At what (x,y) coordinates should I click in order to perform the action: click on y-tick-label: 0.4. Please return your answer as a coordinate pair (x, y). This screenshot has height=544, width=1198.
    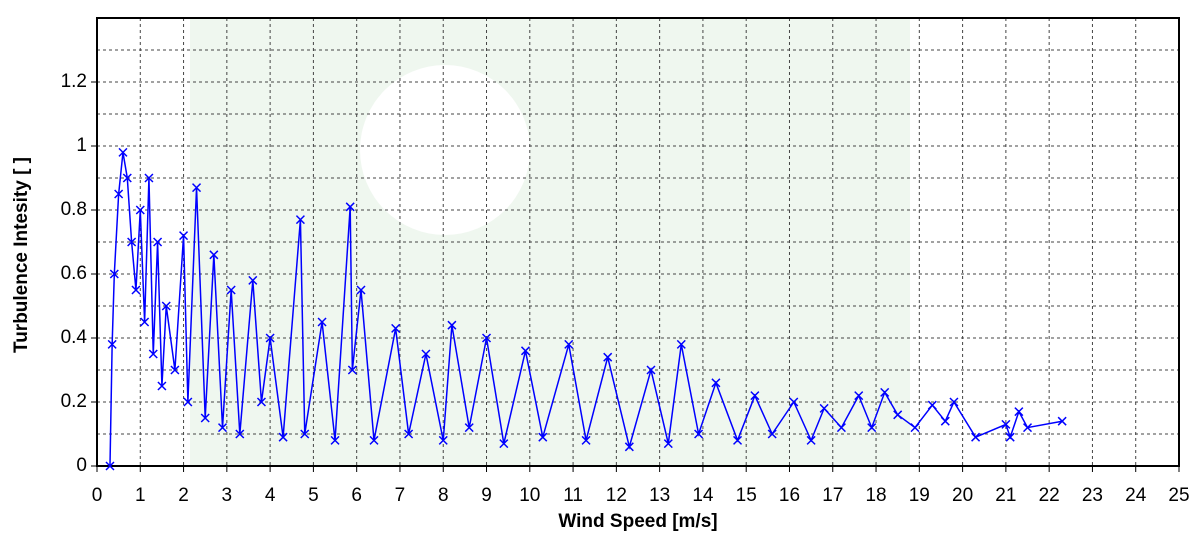
    Looking at the image, I should click on (74, 337).